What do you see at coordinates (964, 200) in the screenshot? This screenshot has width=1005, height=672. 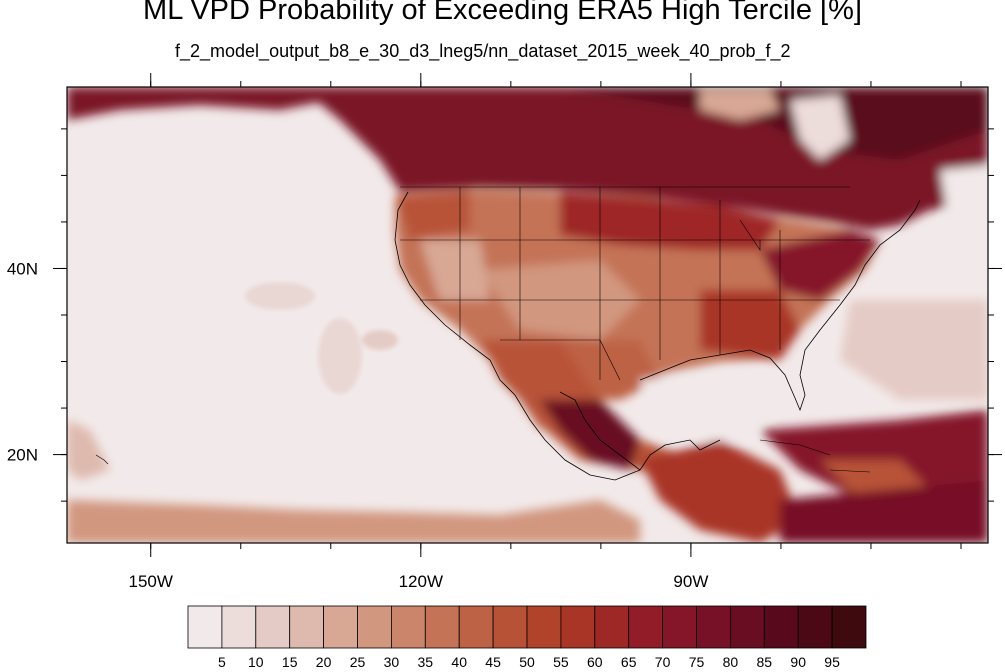 I see `labrador-light` at bounding box center [964, 200].